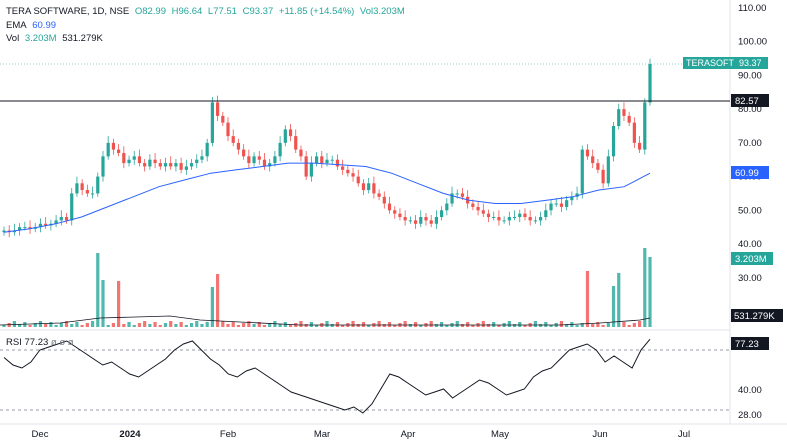 The width and height of the screenshot is (787, 446). Describe the element at coordinates (408, 434) in the screenshot. I see `time-axis-label-4: Apr` at that location.